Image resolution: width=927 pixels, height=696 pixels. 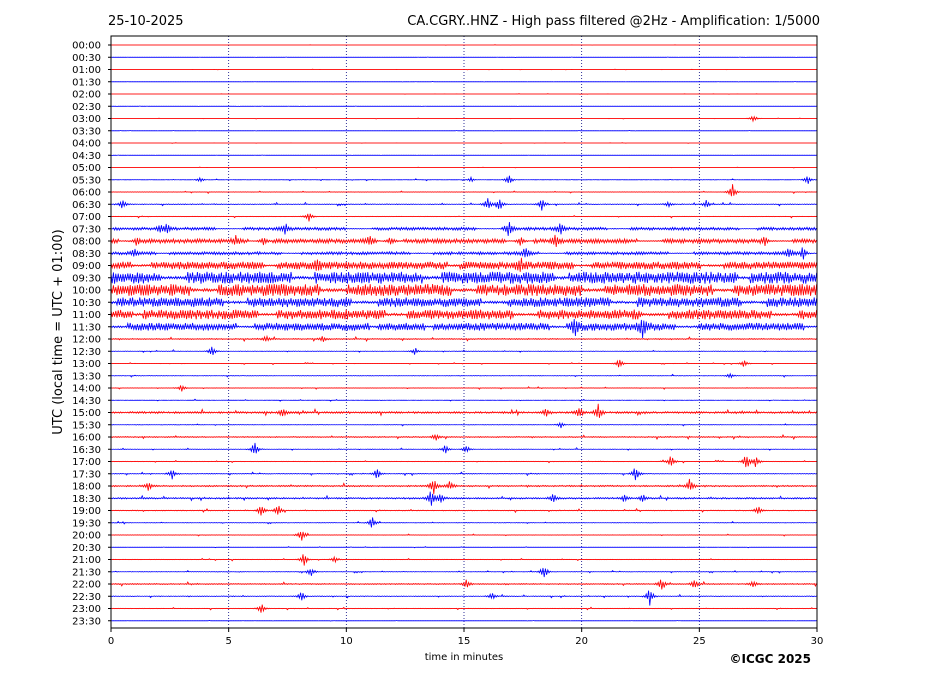 What do you see at coordinates (581, 641) in the screenshot?
I see `x-tick-label: 20` at bounding box center [581, 641].